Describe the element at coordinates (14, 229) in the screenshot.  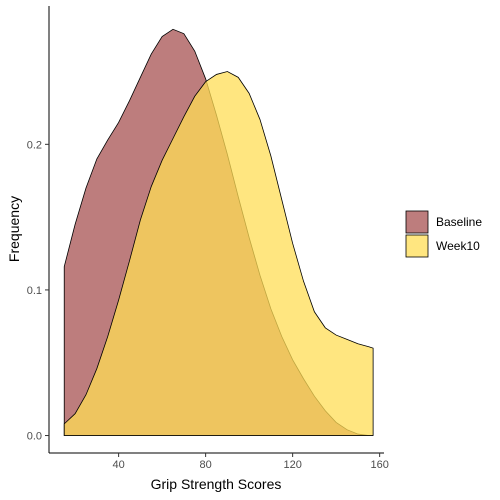
I see `y-axis-title: Frequency` at that location.